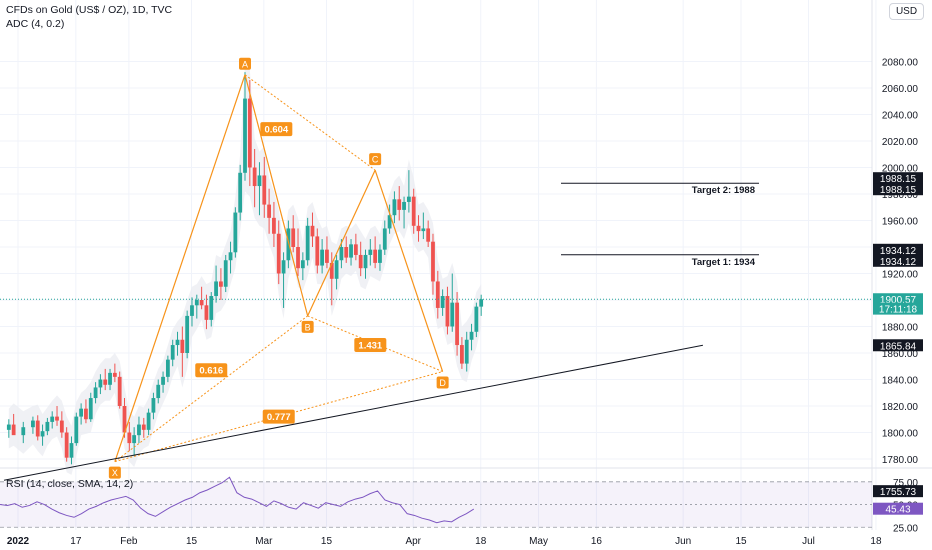  What do you see at coordinates (900, 275) in the screenshot?
I see `price-tick-label: 1920.00` at bounding box center [900, 275].